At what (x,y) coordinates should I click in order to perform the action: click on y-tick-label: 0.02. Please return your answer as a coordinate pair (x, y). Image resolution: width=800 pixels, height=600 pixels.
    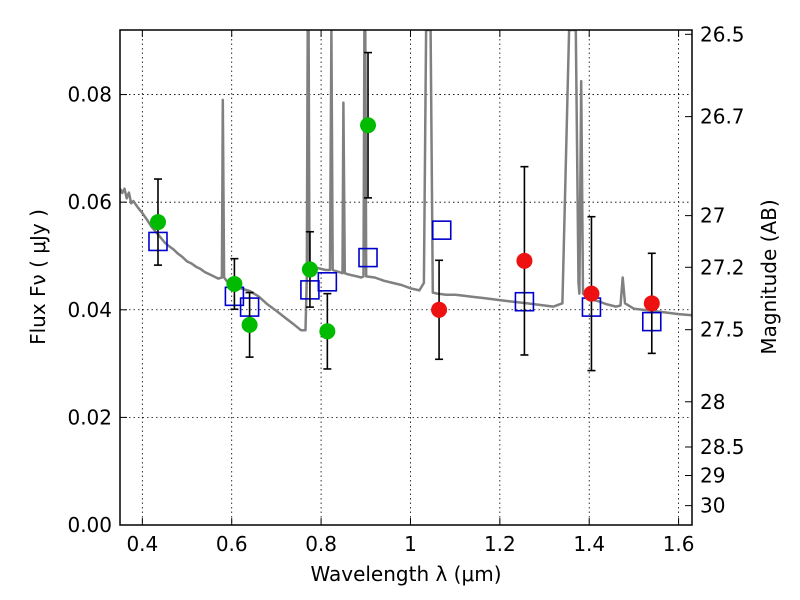
    Looking at the image, I should click on (89, 417).